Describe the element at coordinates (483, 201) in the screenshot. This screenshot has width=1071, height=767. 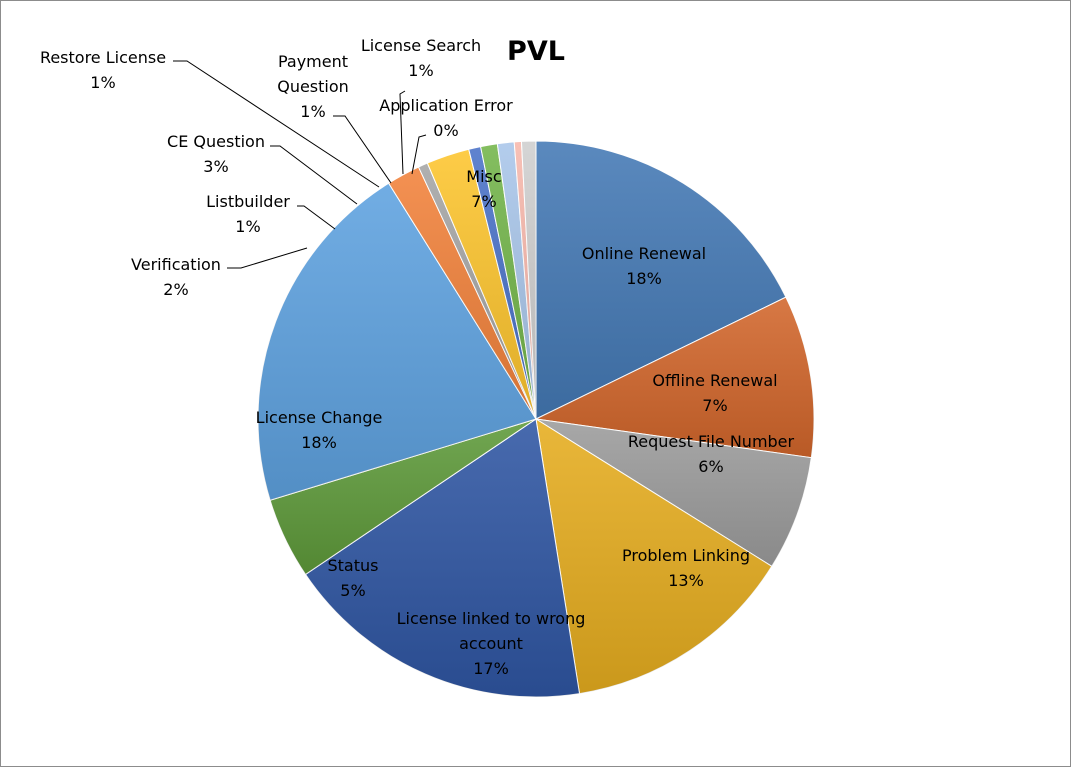
I see `slice-percent-misc: 7%` at that location.